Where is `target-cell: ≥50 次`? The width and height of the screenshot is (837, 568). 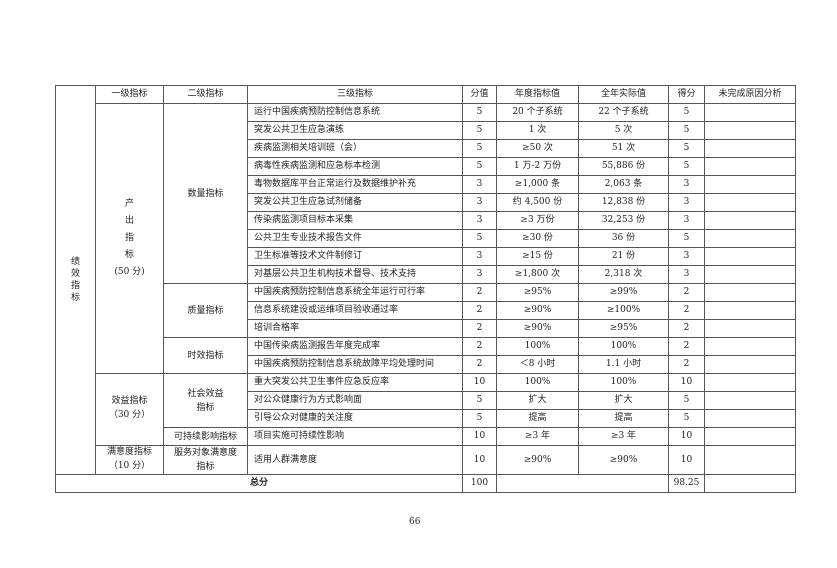 target-cell: ≥50 次 is located at coordinates (537, 148).